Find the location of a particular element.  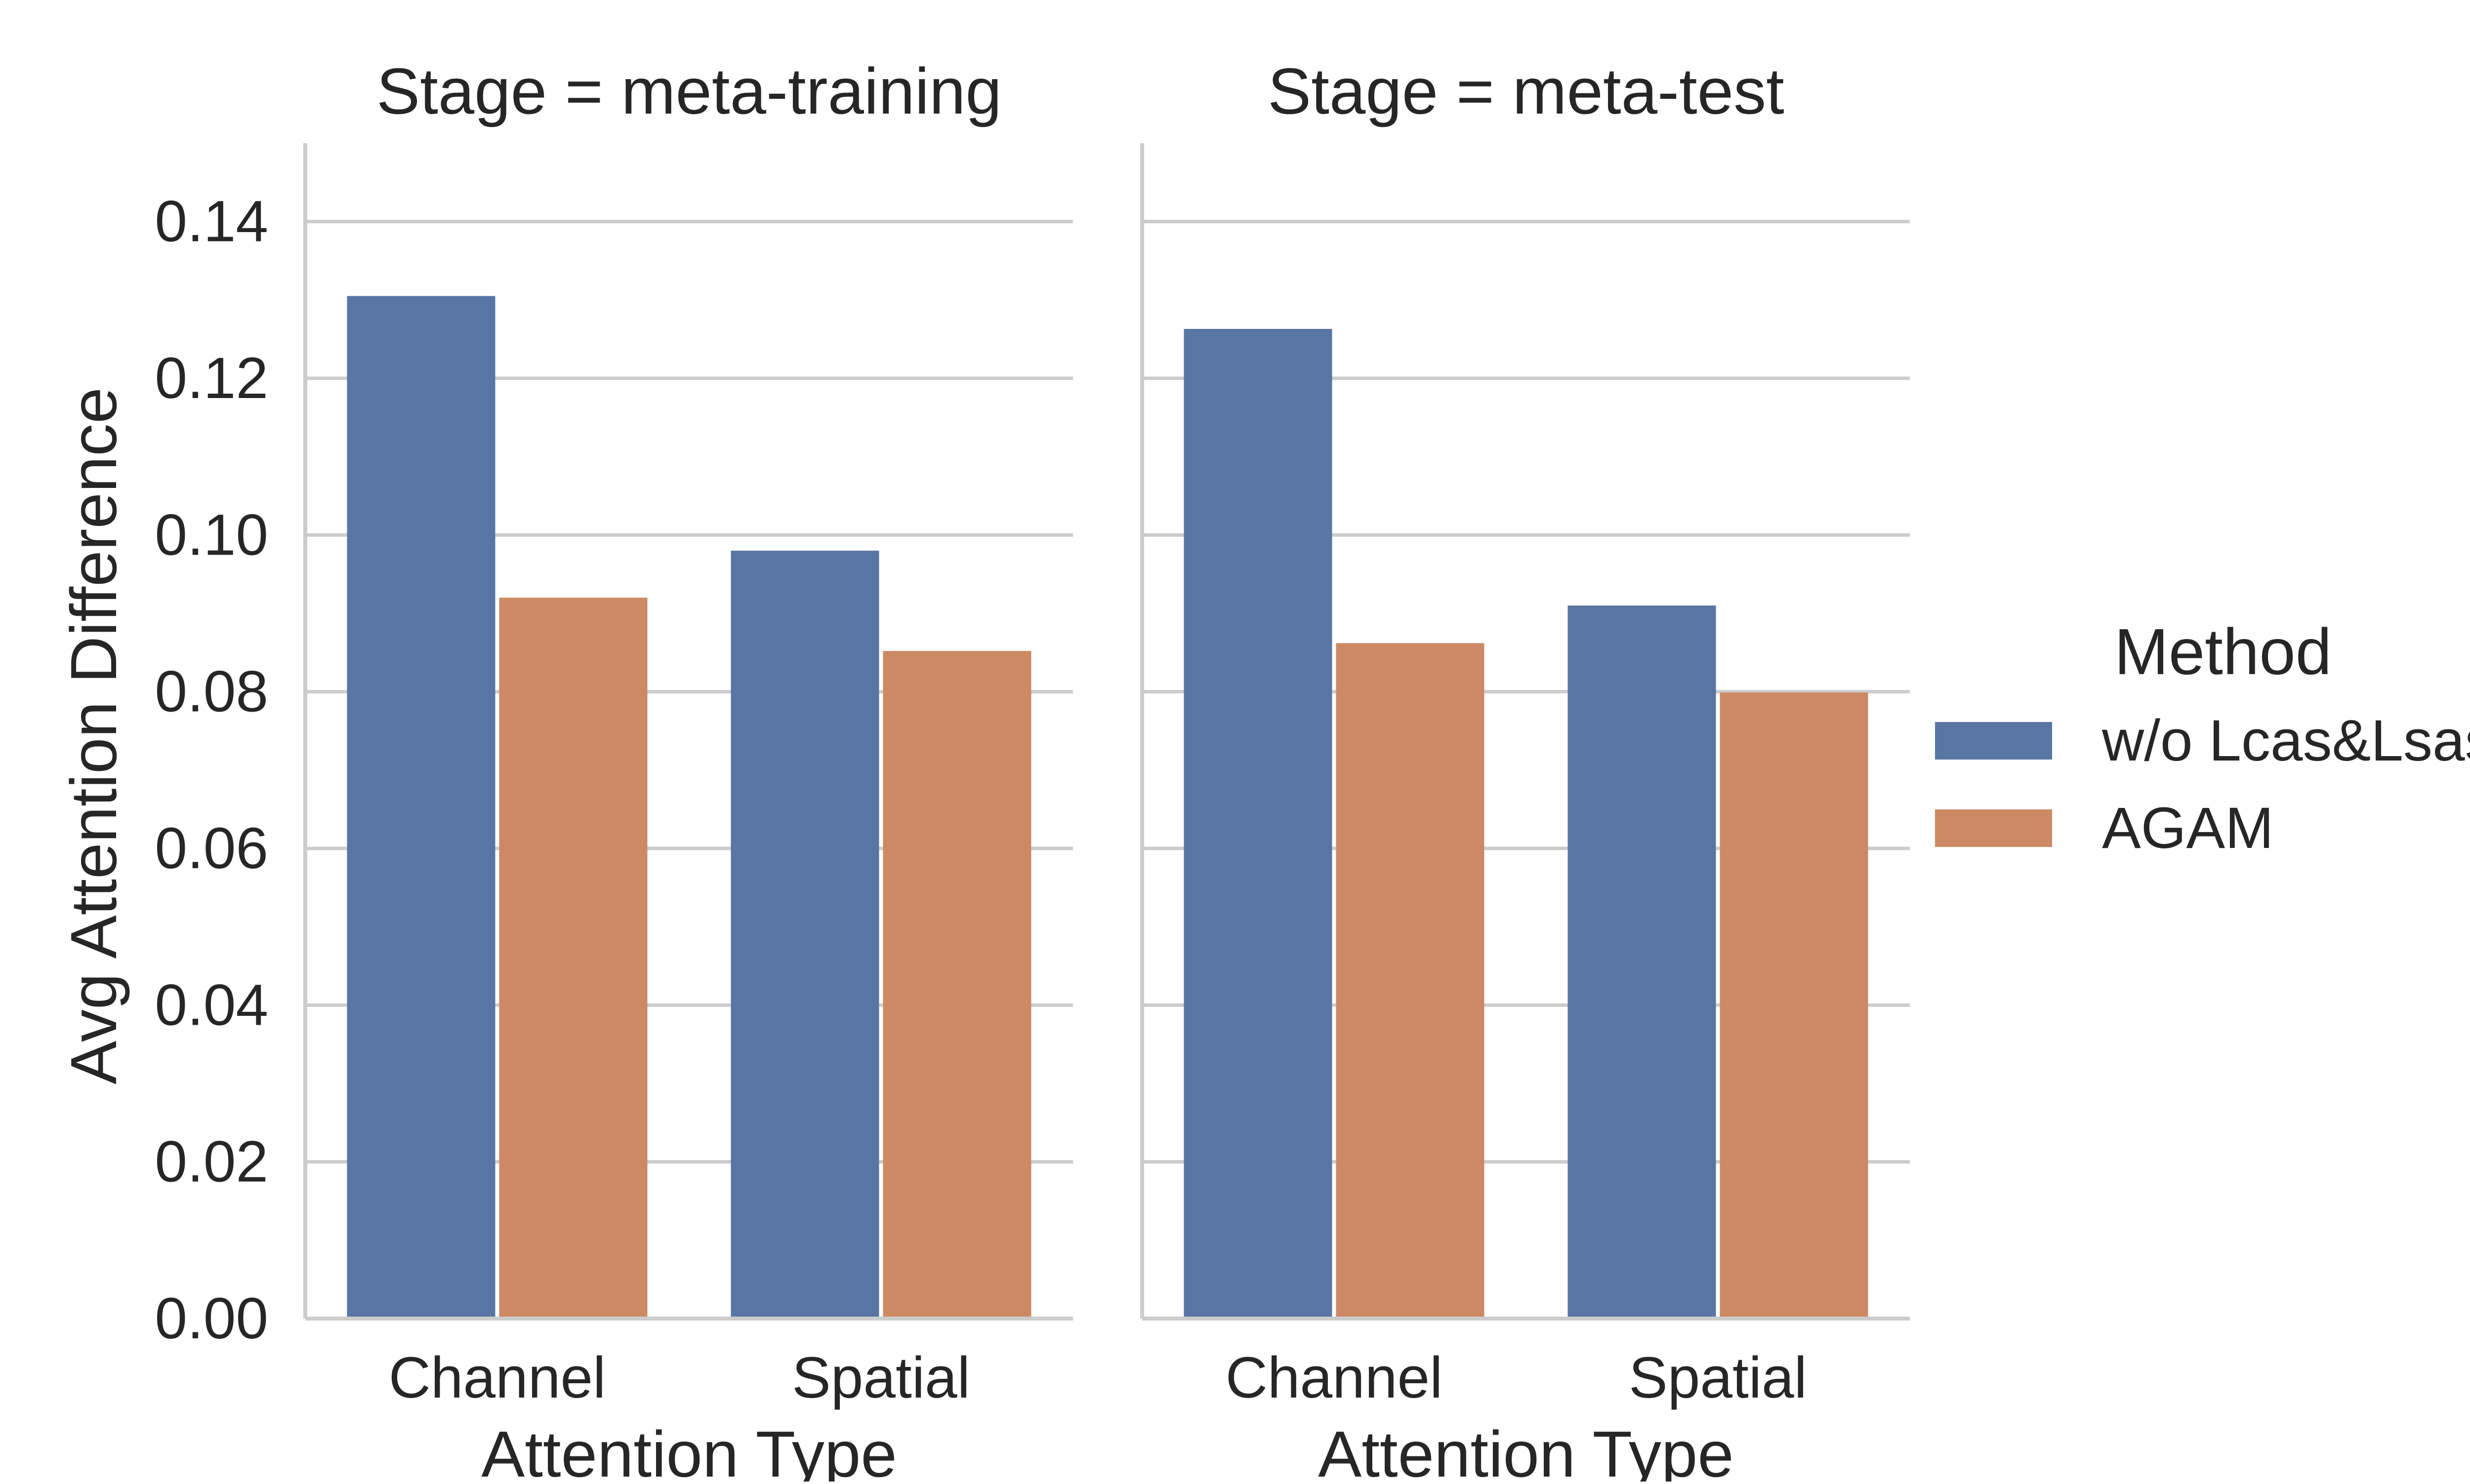

y-tick-label: 0.14 is located at coordinates (211, 222).